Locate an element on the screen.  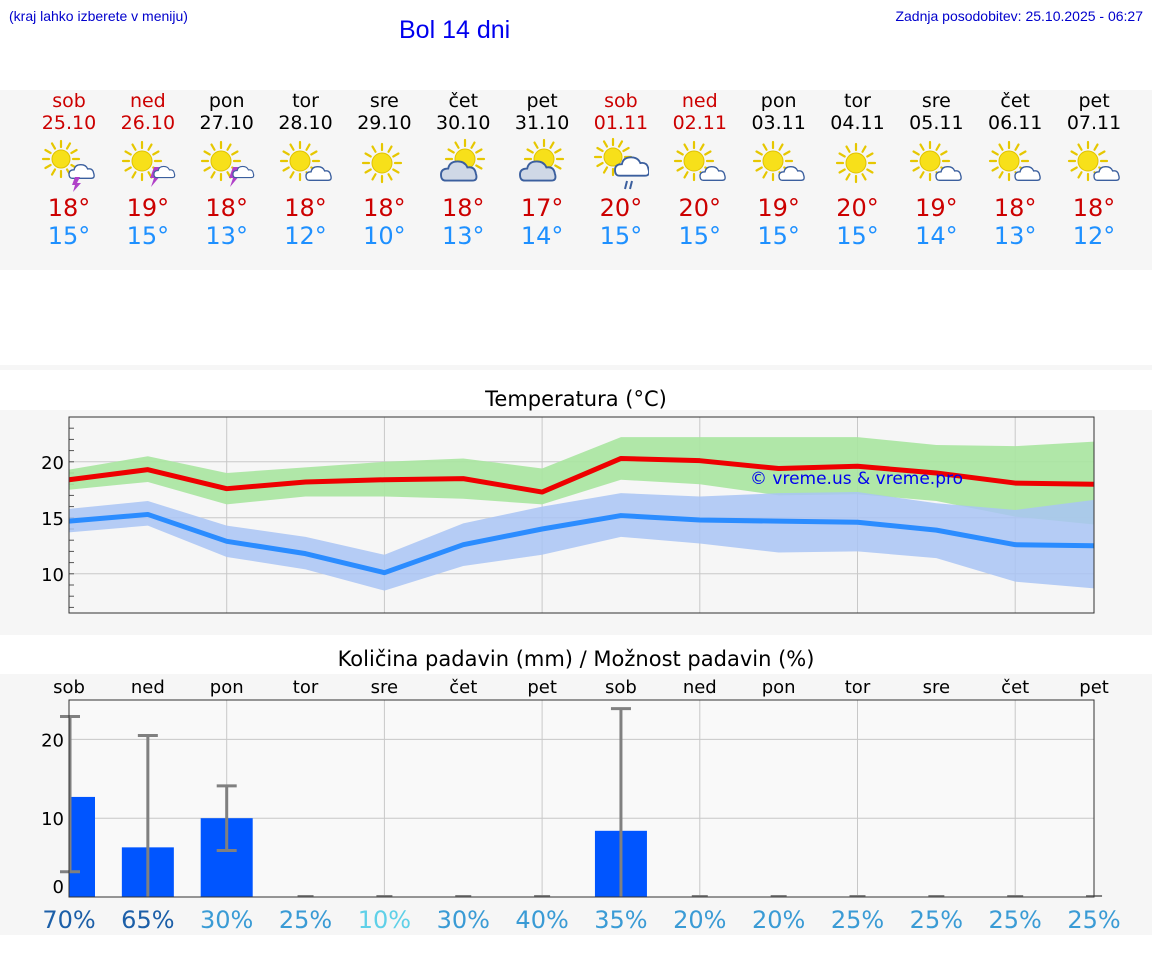
day-column: ned 02.11 20° 15° is located at coordinates (700, 170).